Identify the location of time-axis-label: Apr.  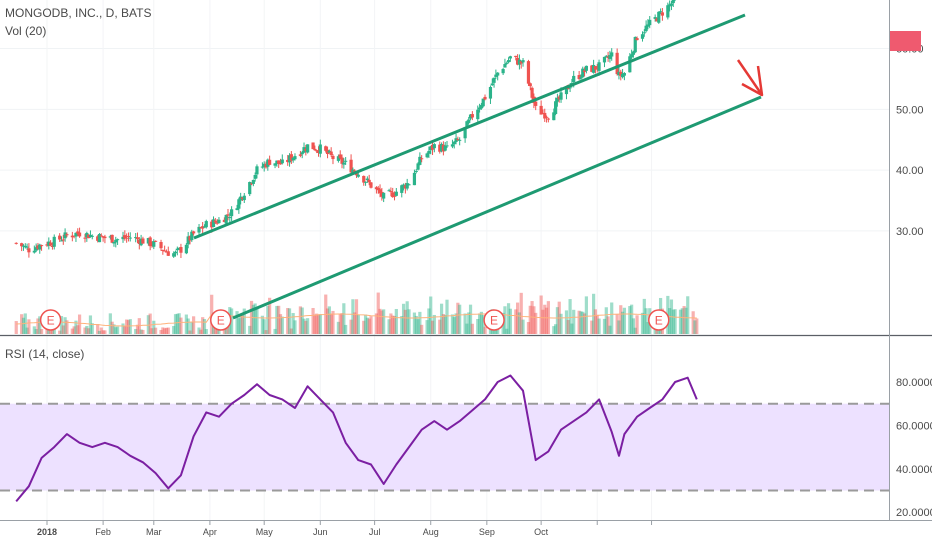
(210, 532).